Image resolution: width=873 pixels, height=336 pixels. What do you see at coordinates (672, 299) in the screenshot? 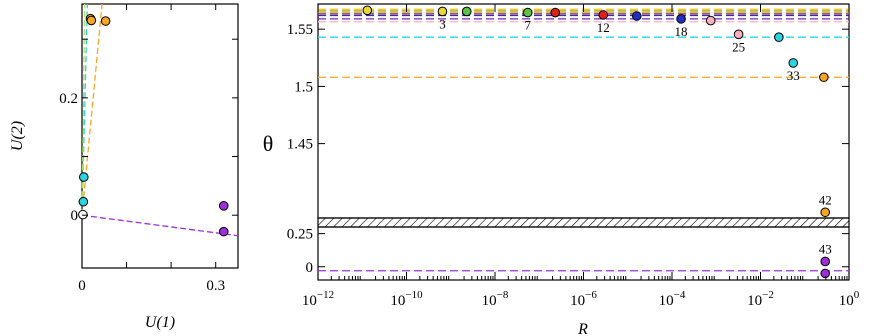
I see `right-x-tick-label-4: 10⁻⁴` at bounding box center [672, 299].